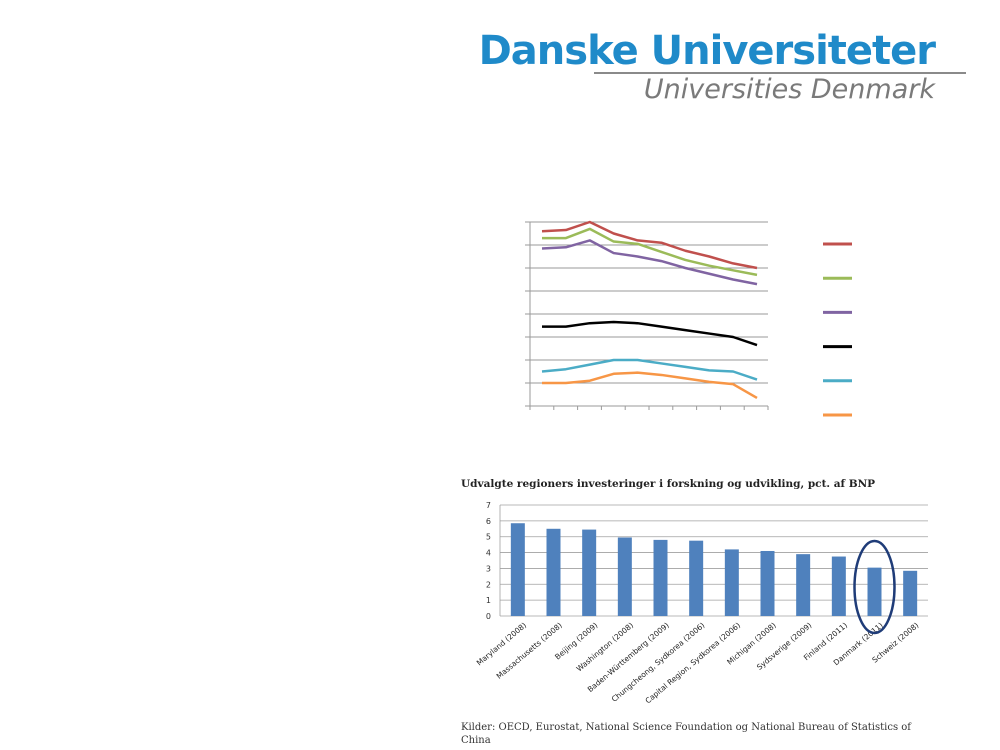 This screenshot has width=1000, height=750. I want to click on y-tick-label: 0, so click(488, 616).